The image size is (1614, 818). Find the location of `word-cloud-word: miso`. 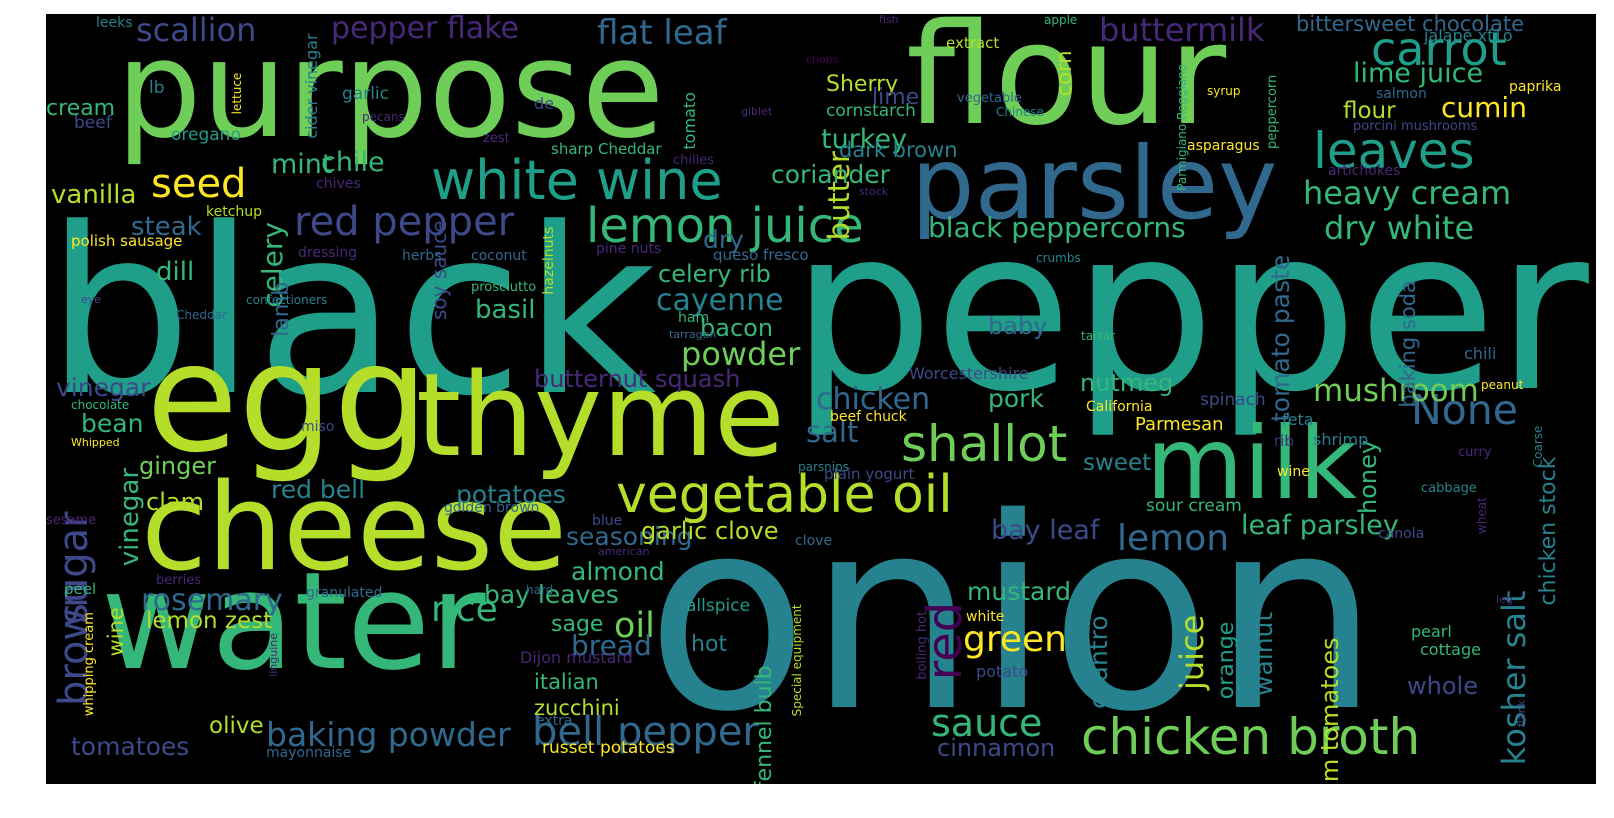

word-cloud-word: miso is located at coordinates (318, 427).